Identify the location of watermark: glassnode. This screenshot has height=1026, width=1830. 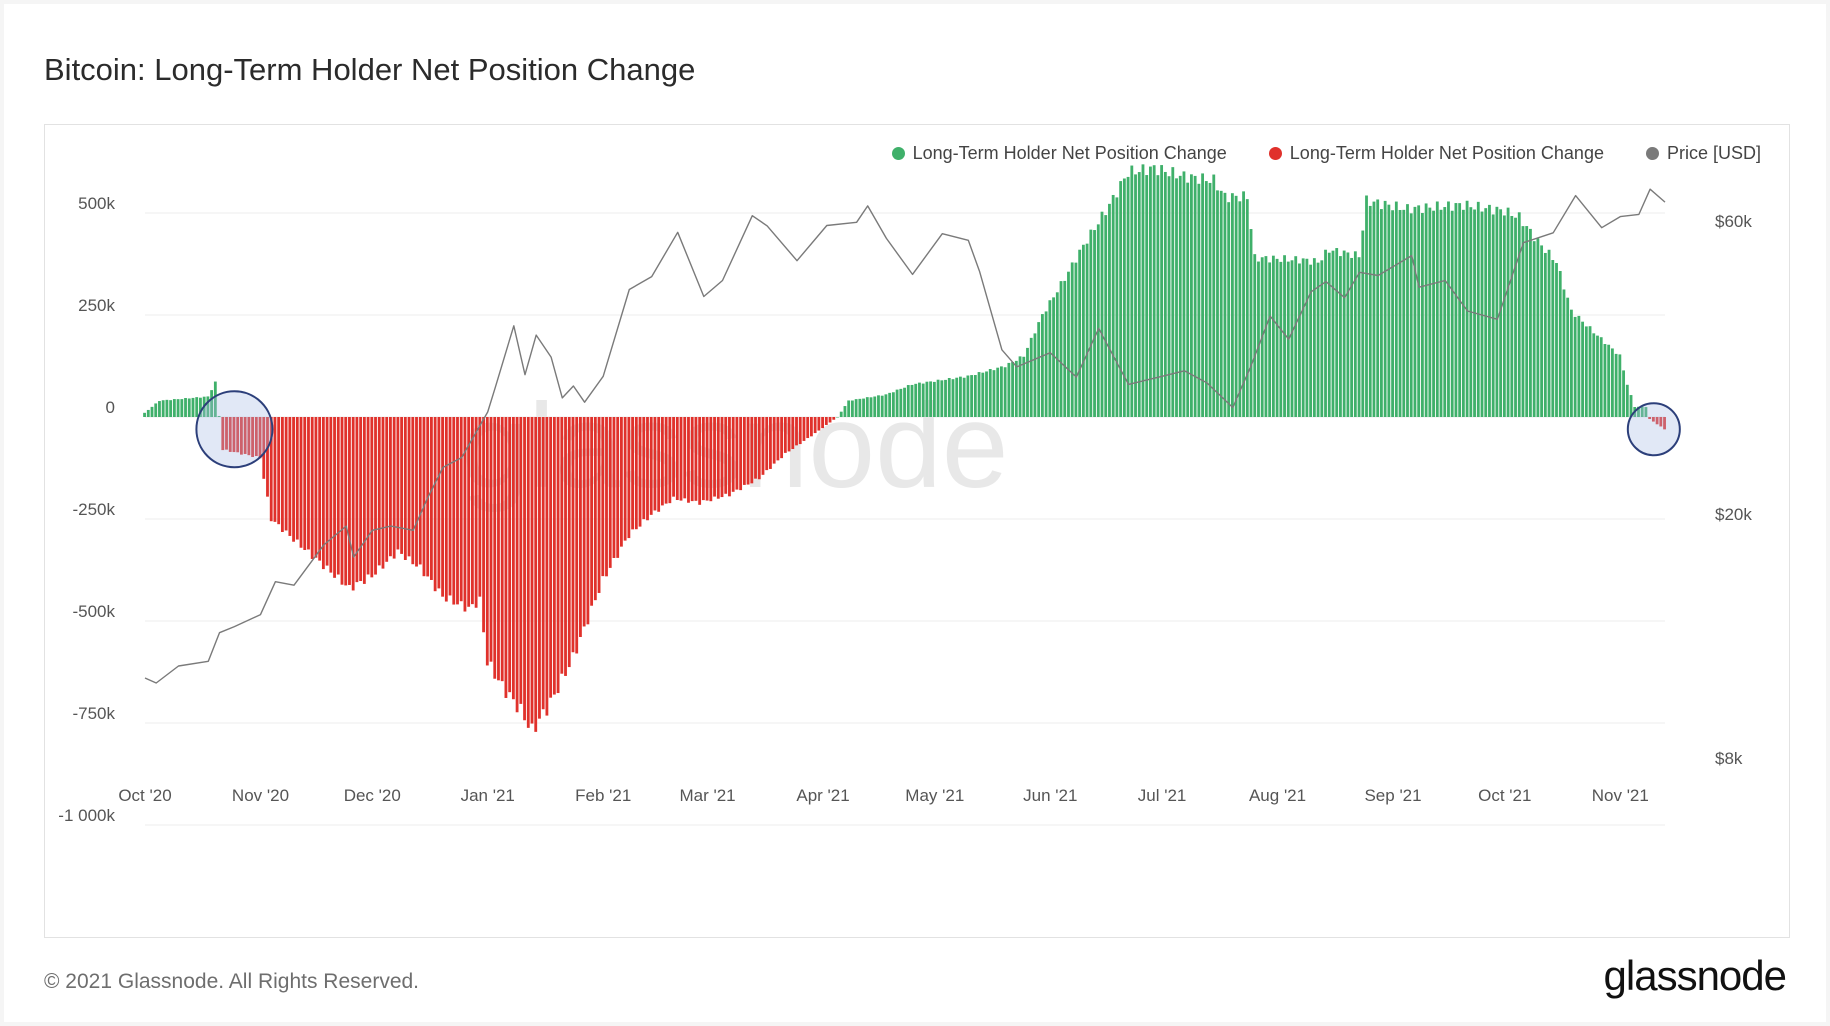
(734, 446).